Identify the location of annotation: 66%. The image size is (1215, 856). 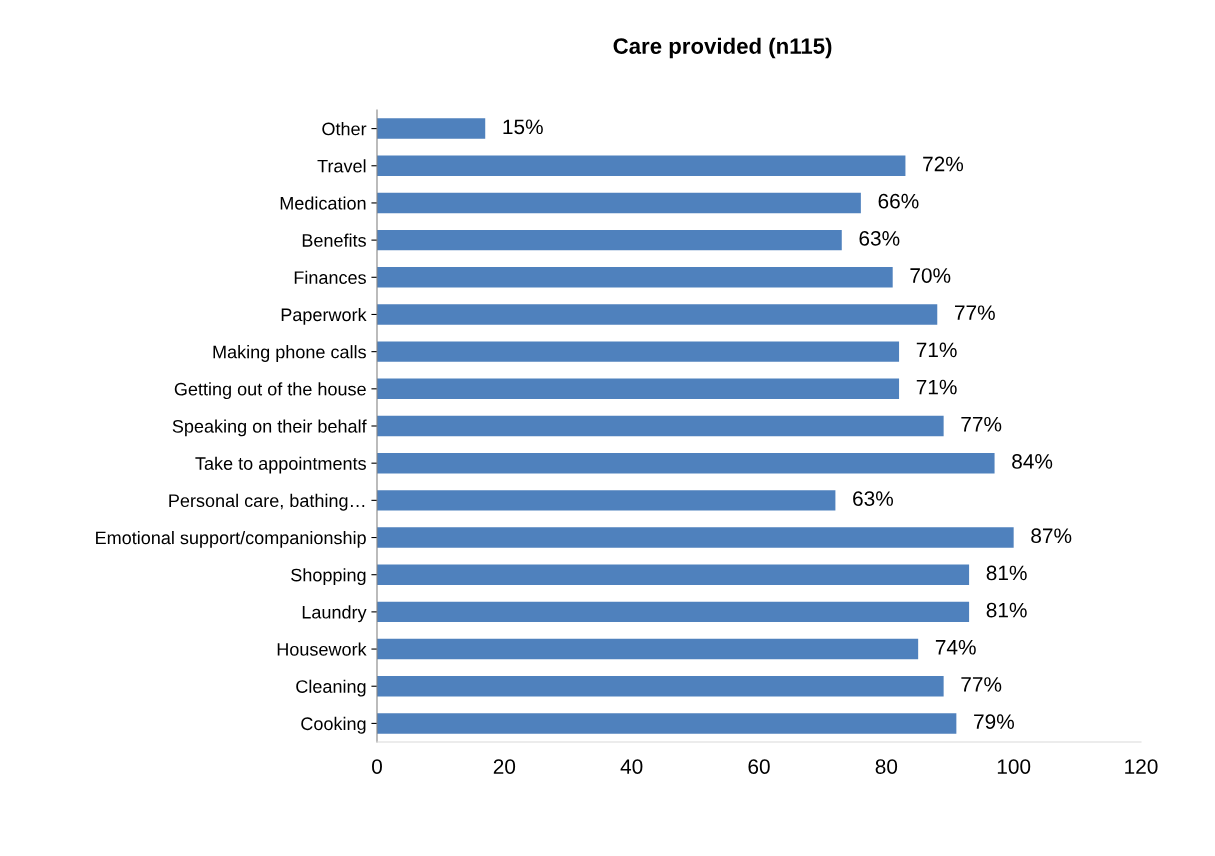
(898, 201).